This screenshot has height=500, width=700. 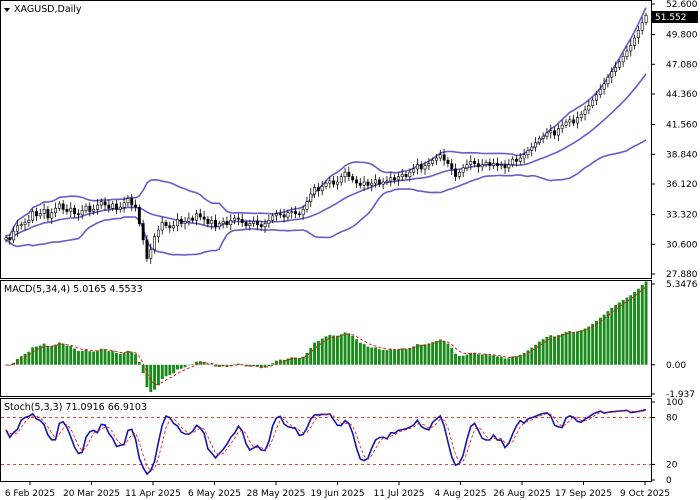 What do you see at coordinates (676, 366) in the screenshot?
I see `macd-ytick-label: 0.00` at bounding box center [676, 366].